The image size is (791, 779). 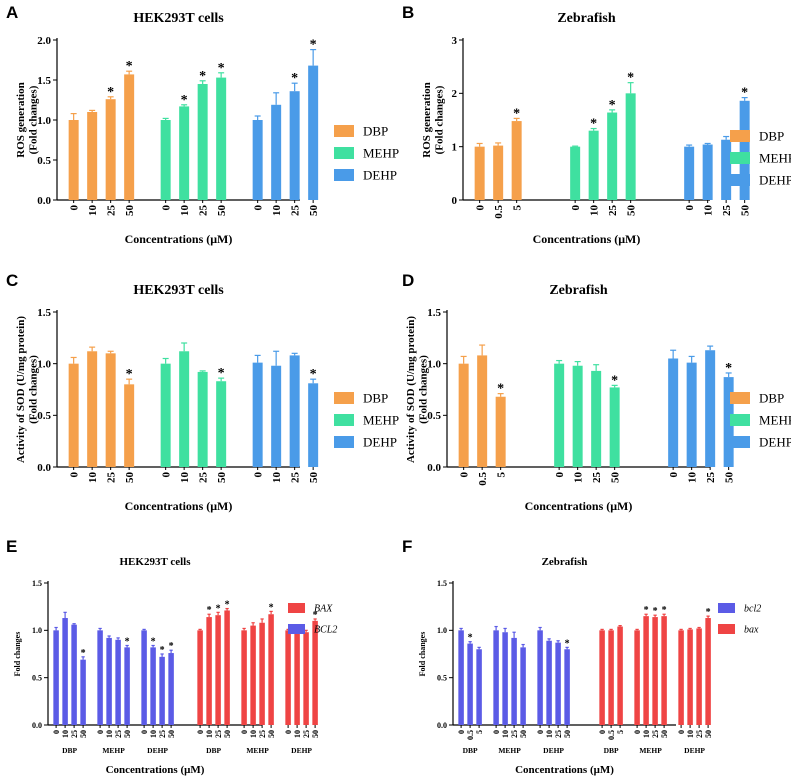 I want to click on y-tick-label: 0.5, so click(x=434, y=416).